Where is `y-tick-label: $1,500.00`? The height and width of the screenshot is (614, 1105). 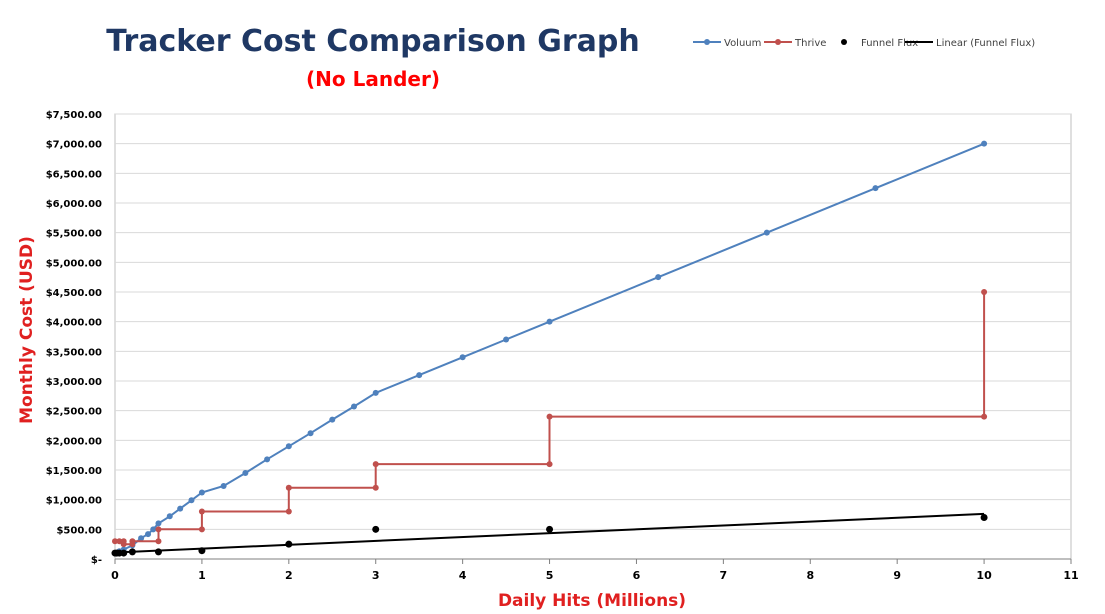 y-tick-label: $1,500.00 is located at coordinates (74, 471).